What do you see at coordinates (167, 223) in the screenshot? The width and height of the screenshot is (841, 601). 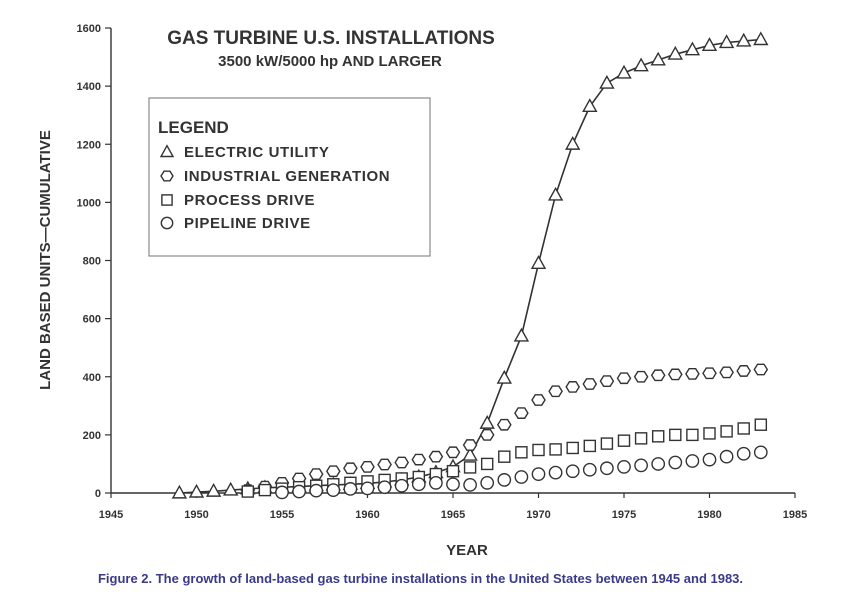 I see `legend-marker-pipeline-drive` at bounding box center [167, 223].